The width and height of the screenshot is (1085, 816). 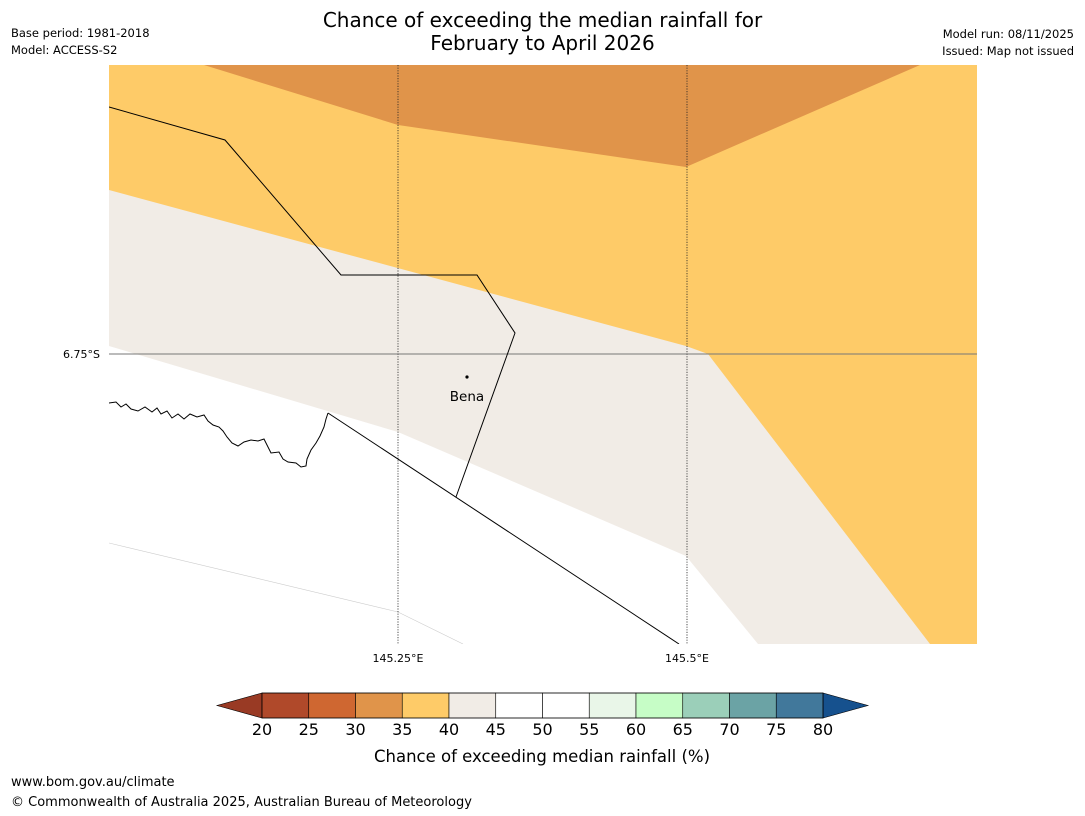 I want to click on map-title-line-2: February to April 2026, so click(x=542, y=43).